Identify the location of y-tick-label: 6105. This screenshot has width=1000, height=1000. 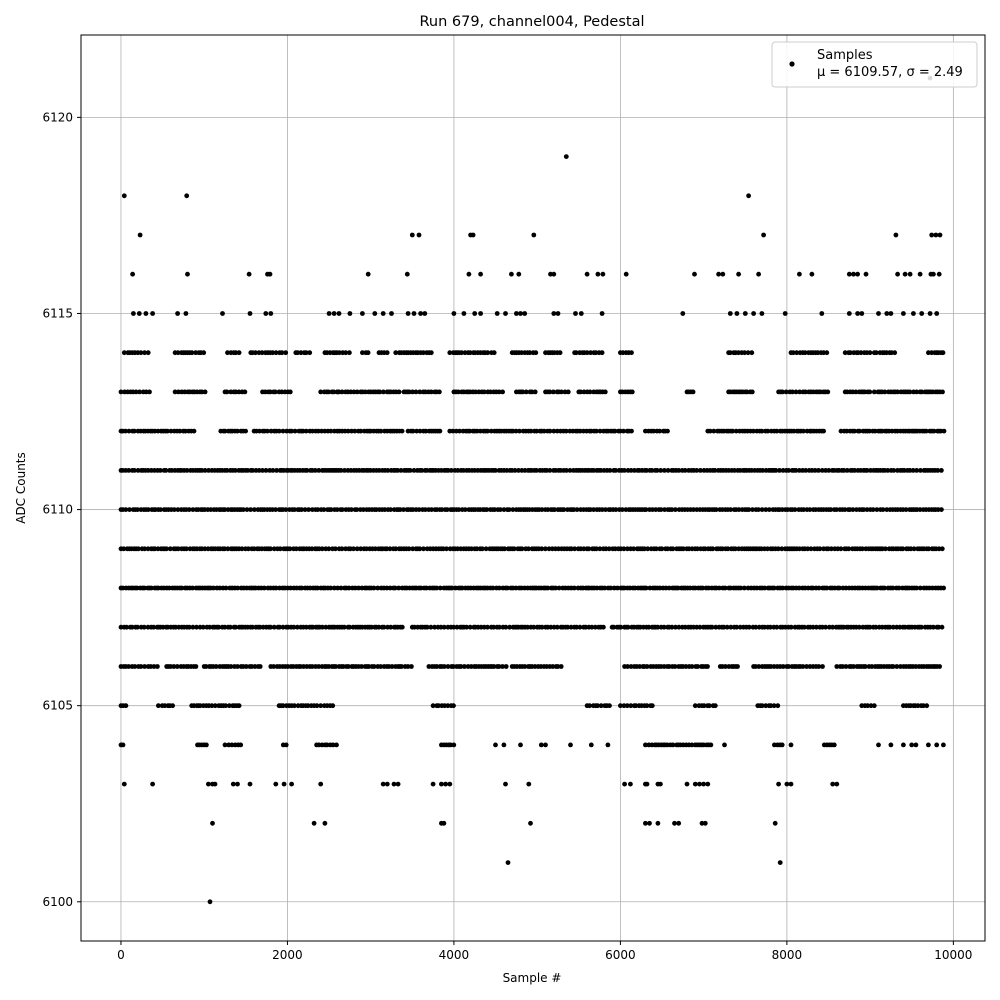
(57, 706).